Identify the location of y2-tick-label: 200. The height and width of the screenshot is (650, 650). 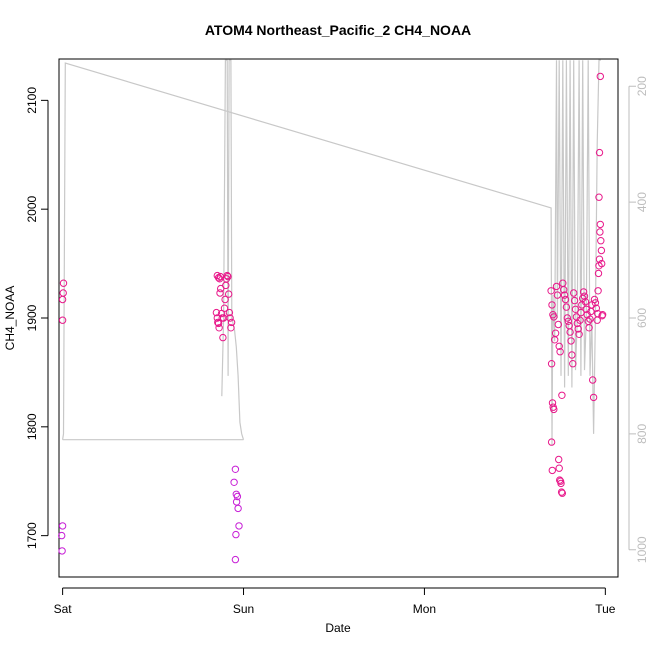
(642, 86).